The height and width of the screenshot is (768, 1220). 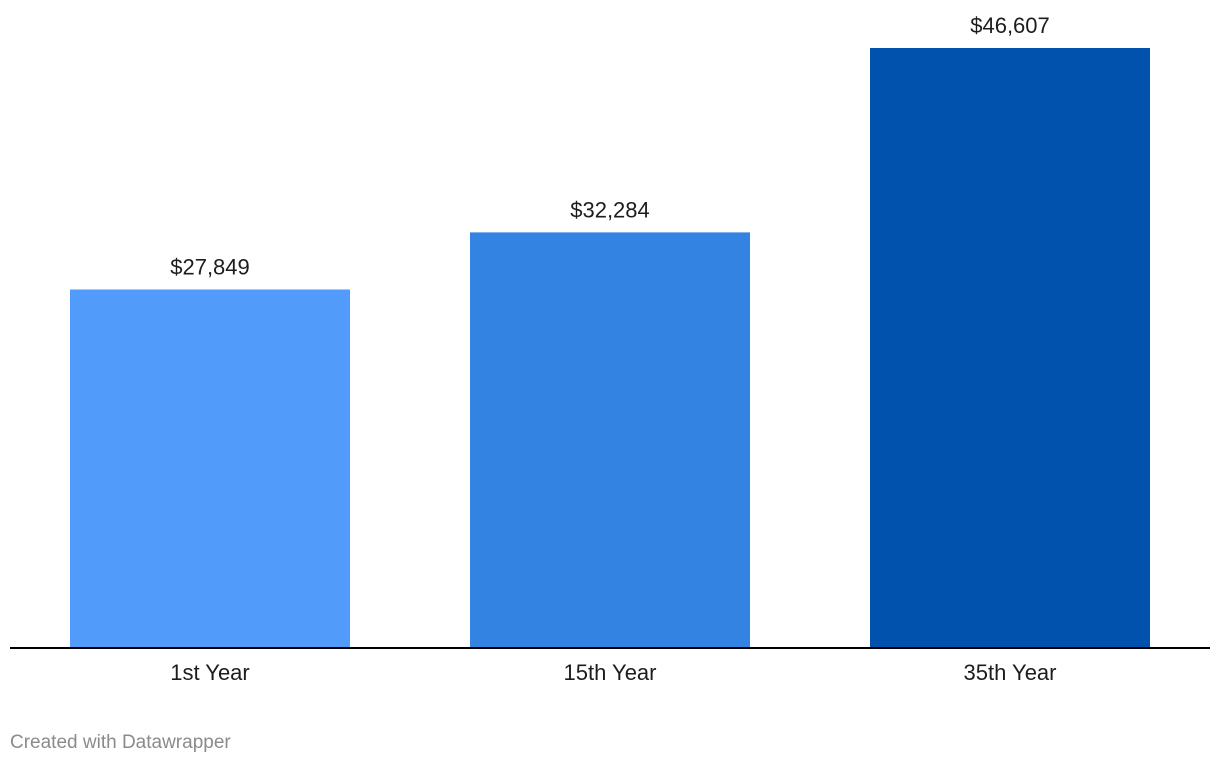 I want to click on value-label-35th-year: $46,607, so click(x=1010, y=25).